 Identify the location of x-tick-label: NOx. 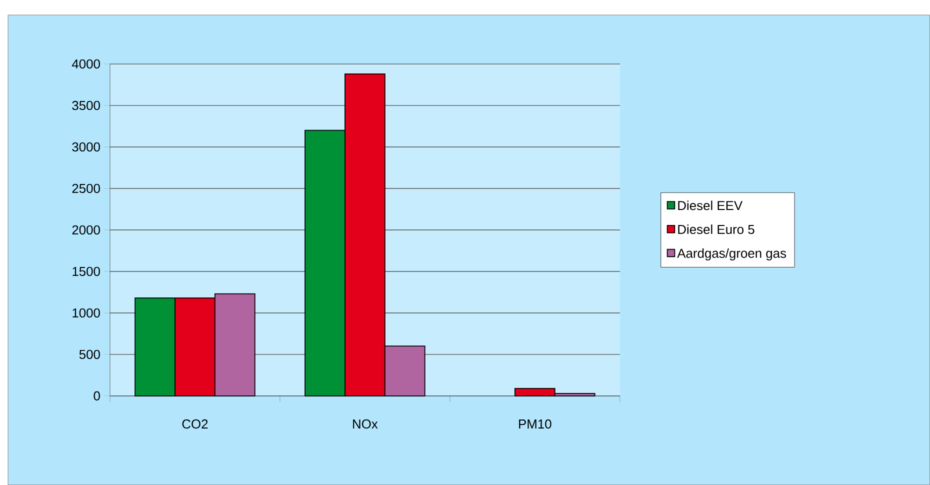
(365, 424).